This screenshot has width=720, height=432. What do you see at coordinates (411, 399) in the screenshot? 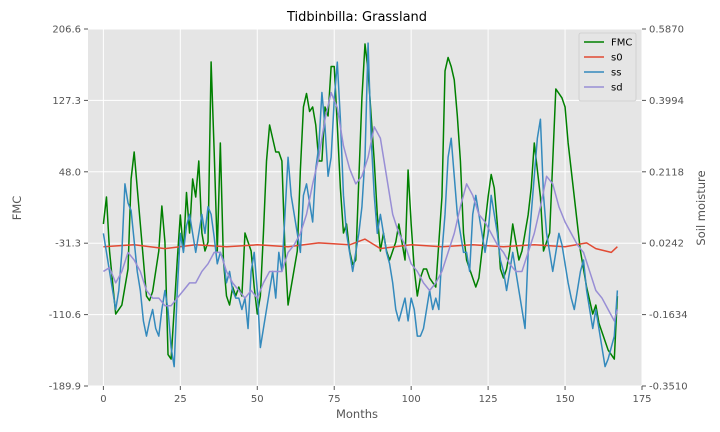
I see `x-tick-label: 100` at bounding box center [411, 399].